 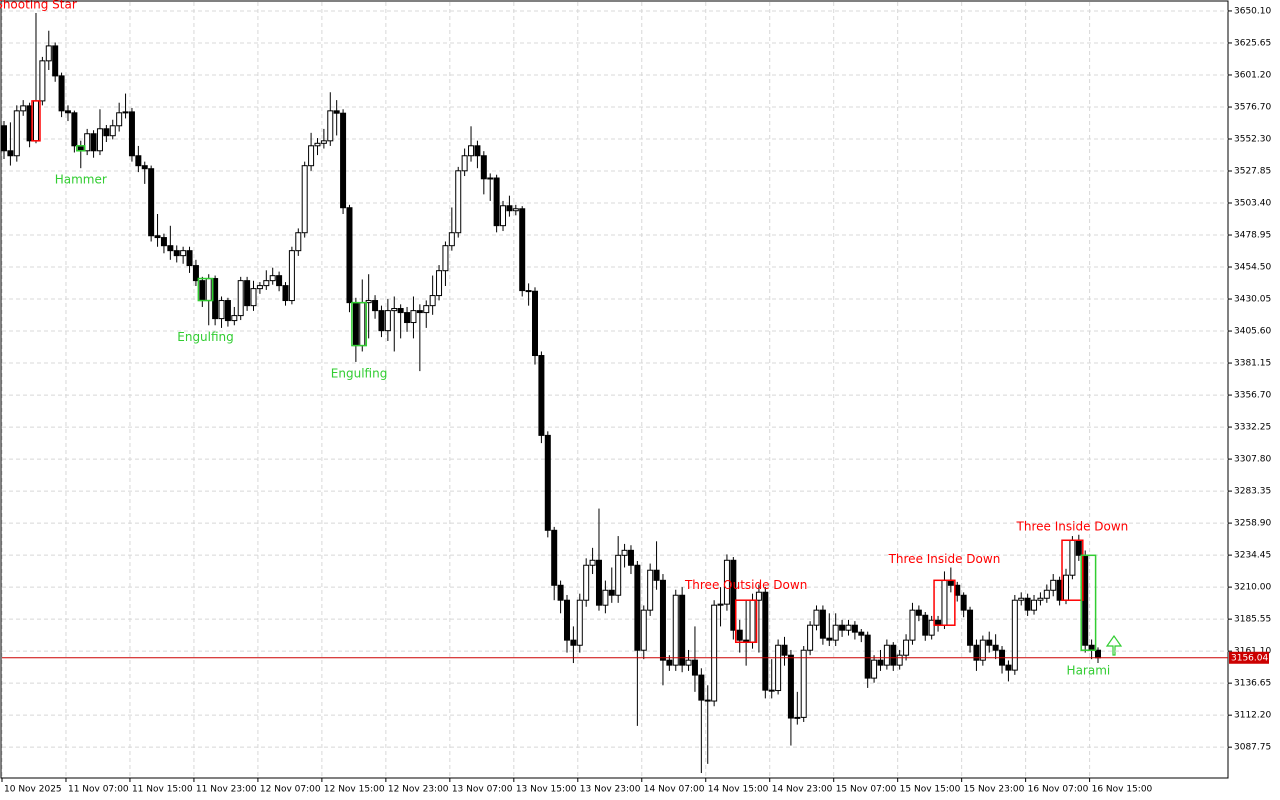 What do you see at coordinates (745, 585) in the screenshot?
I see `pattern-label: Three Outside Down` at bounding box center [745, 585].